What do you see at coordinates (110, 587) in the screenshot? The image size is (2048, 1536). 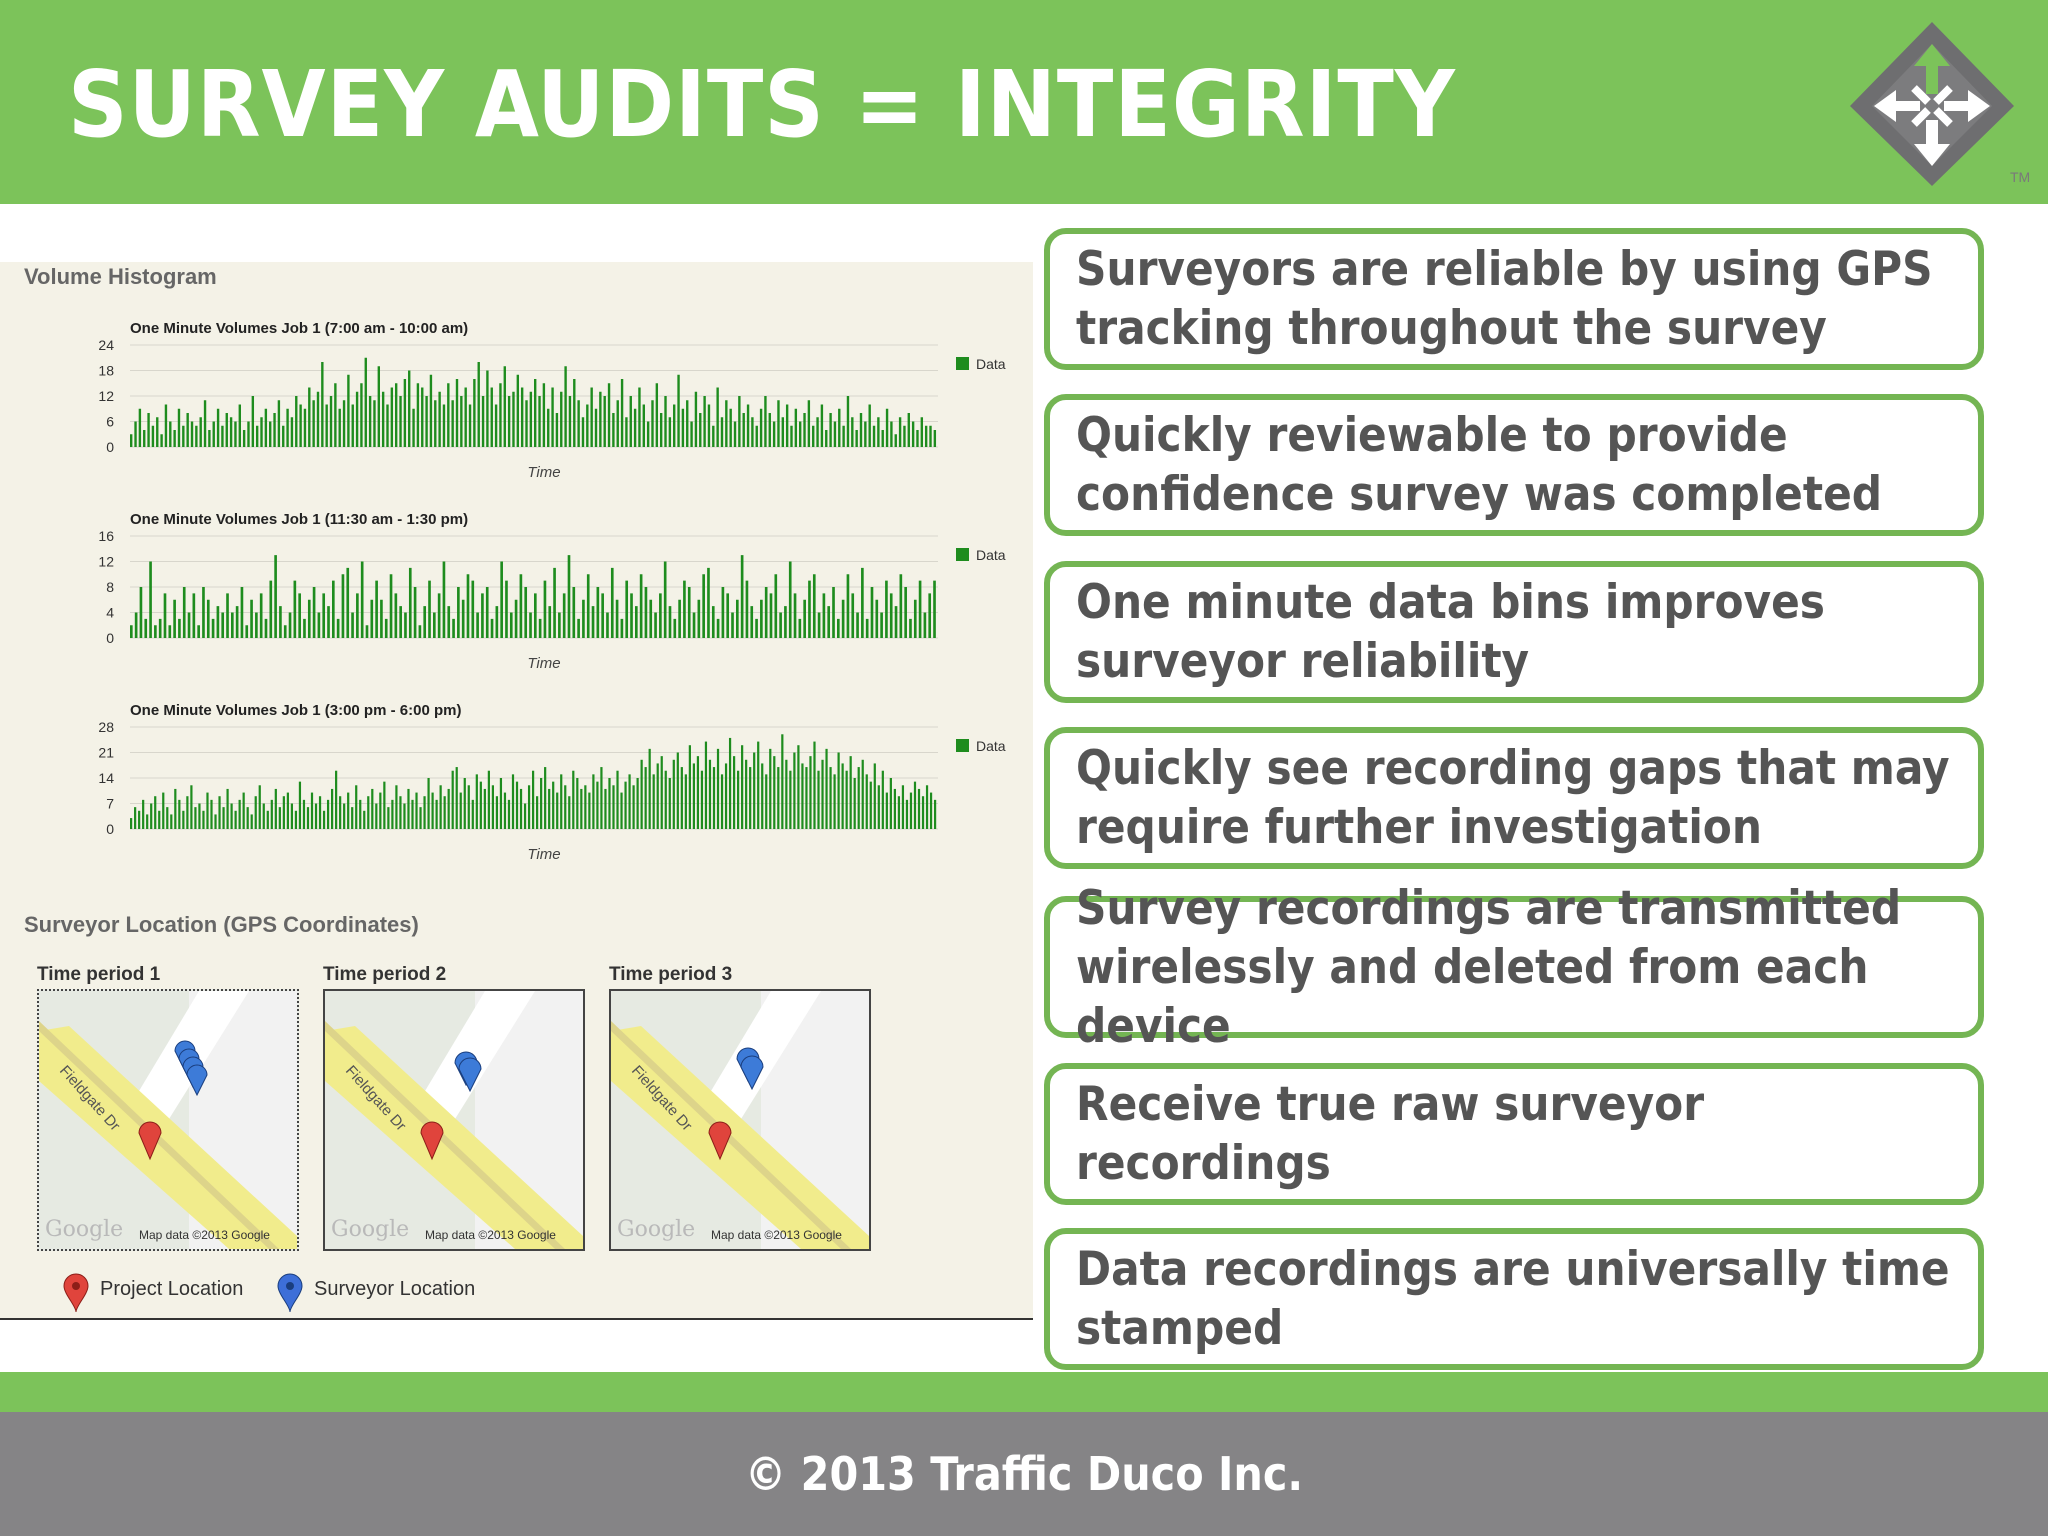 I see `y-tick-label: 8` at bounding box center [110, 587].